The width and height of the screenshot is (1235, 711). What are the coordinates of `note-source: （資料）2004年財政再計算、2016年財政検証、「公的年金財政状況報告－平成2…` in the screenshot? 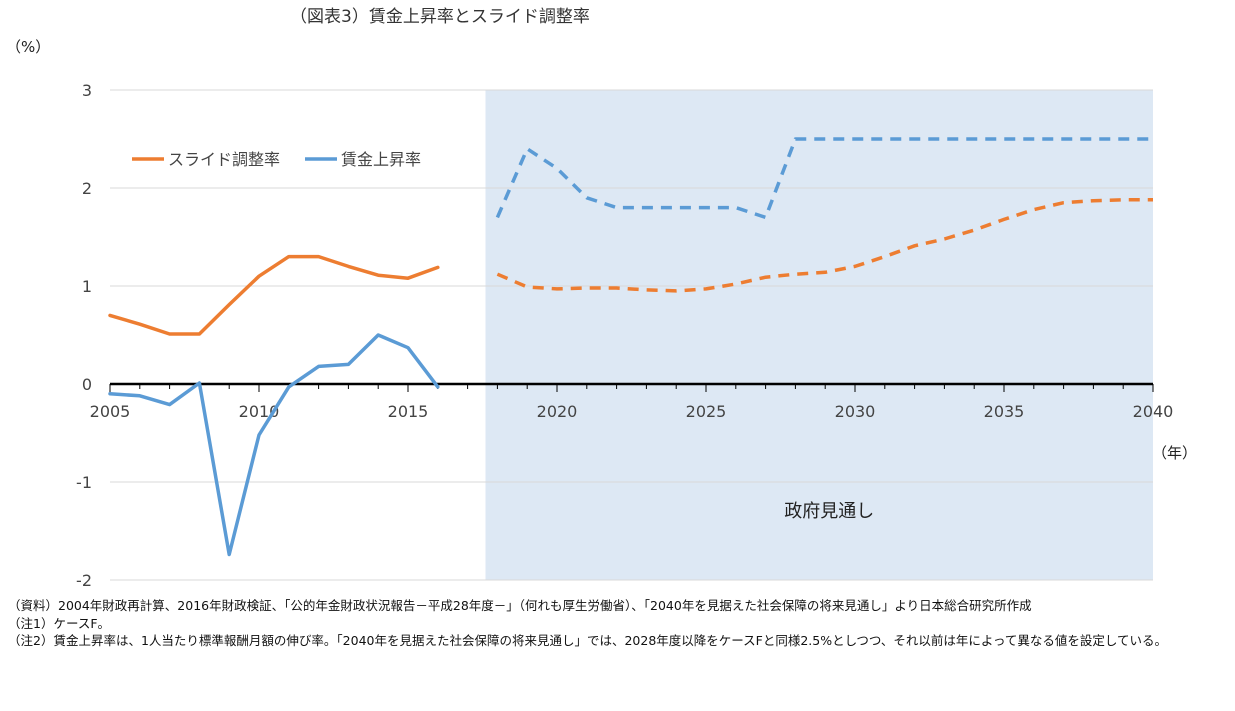 It's located at (520, 605).